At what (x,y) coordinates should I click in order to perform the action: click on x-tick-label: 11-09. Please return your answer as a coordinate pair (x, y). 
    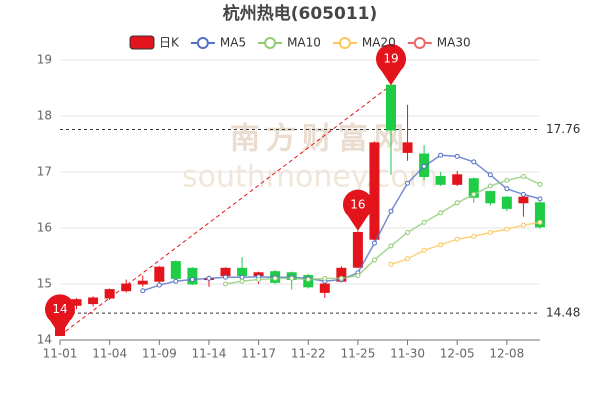
    Looking at the image, I should click on (159, 354).